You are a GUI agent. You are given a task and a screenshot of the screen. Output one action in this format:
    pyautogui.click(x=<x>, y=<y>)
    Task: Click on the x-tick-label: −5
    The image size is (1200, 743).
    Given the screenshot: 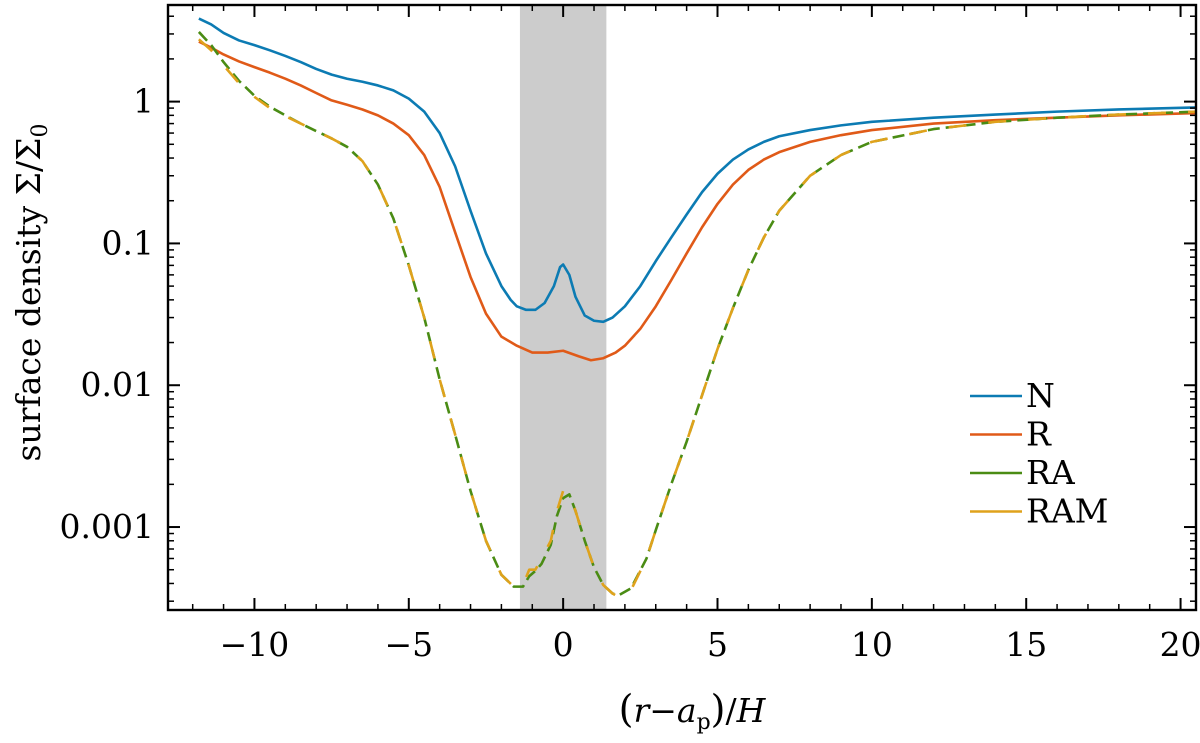 What is the action you would take?
    pyautogui.click(x=408, y=644)
    